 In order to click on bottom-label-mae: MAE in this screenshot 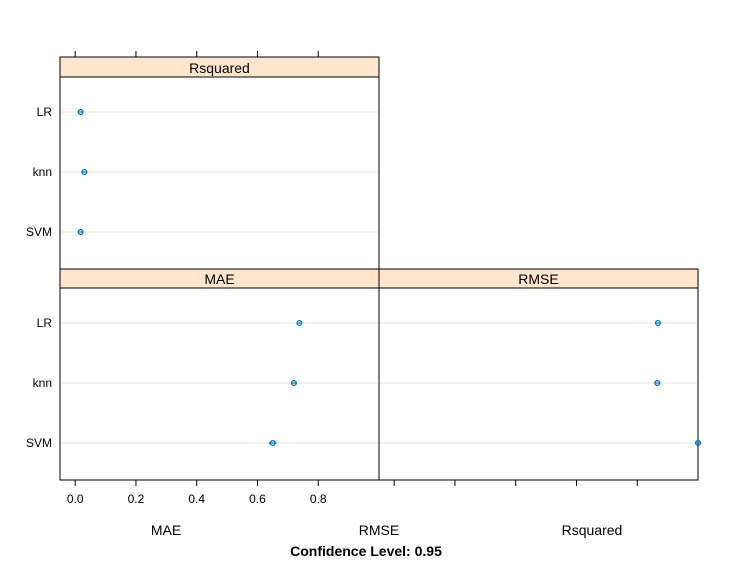, I will do `click(166, 530)`.